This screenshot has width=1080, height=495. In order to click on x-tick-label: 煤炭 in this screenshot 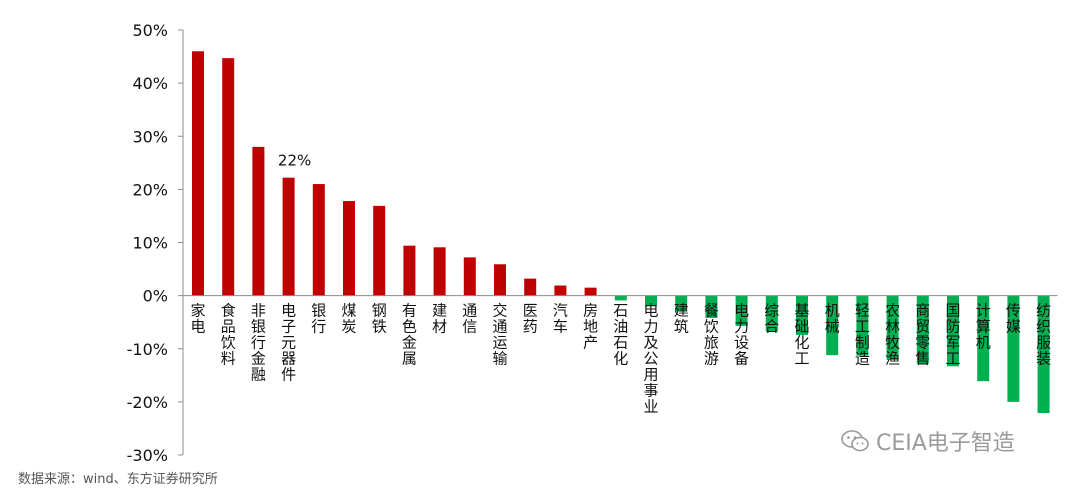, I will do `click(348, 319)`.